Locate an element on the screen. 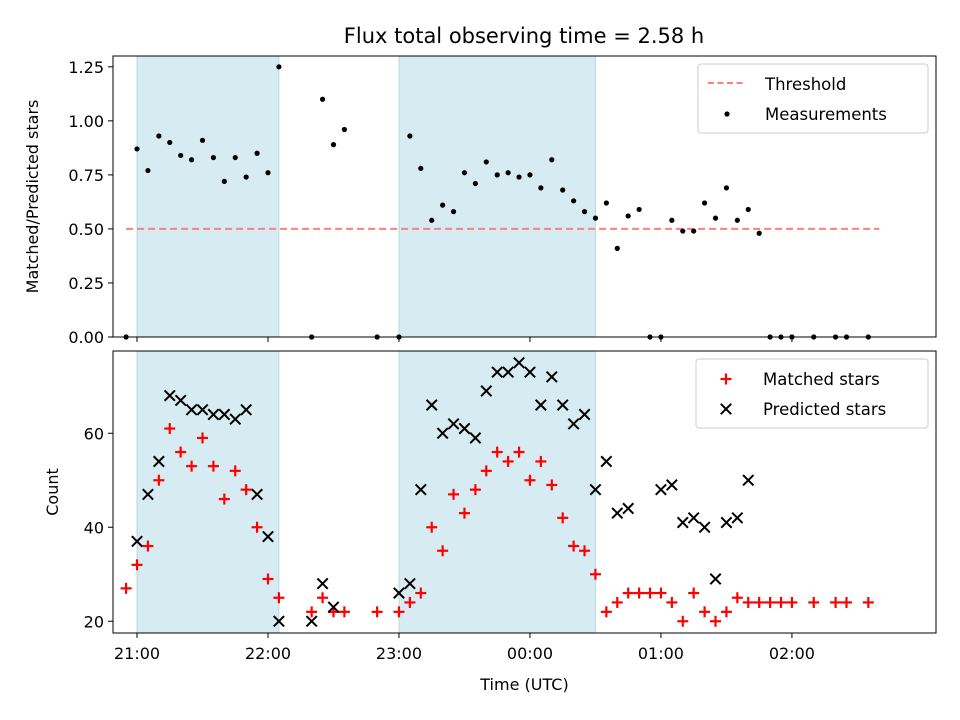 The image size is (960, 720). x-axis-label: Time (UTC) is located at coordinates (523, 684).